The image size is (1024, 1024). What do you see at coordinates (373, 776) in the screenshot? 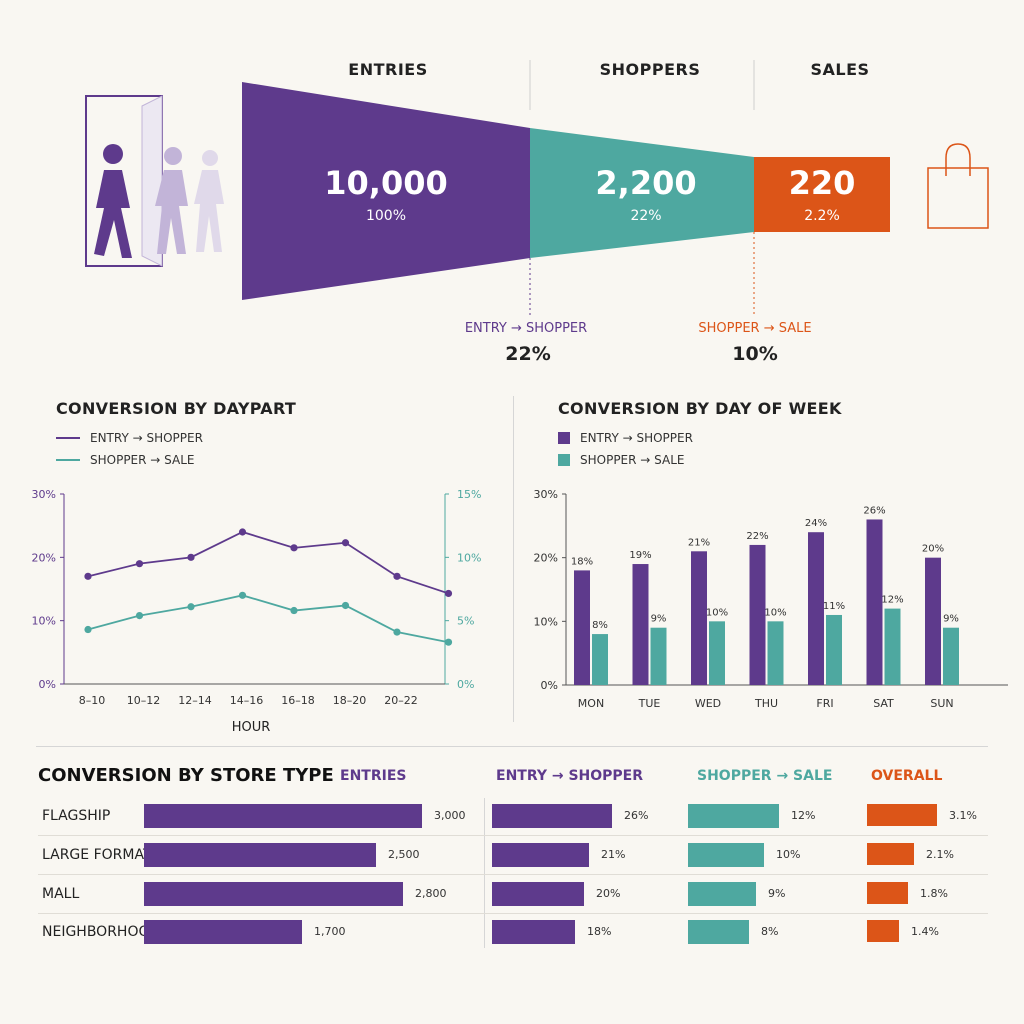
I see `col-head-entries: ENTRIES` at bounding box center [373, 776].